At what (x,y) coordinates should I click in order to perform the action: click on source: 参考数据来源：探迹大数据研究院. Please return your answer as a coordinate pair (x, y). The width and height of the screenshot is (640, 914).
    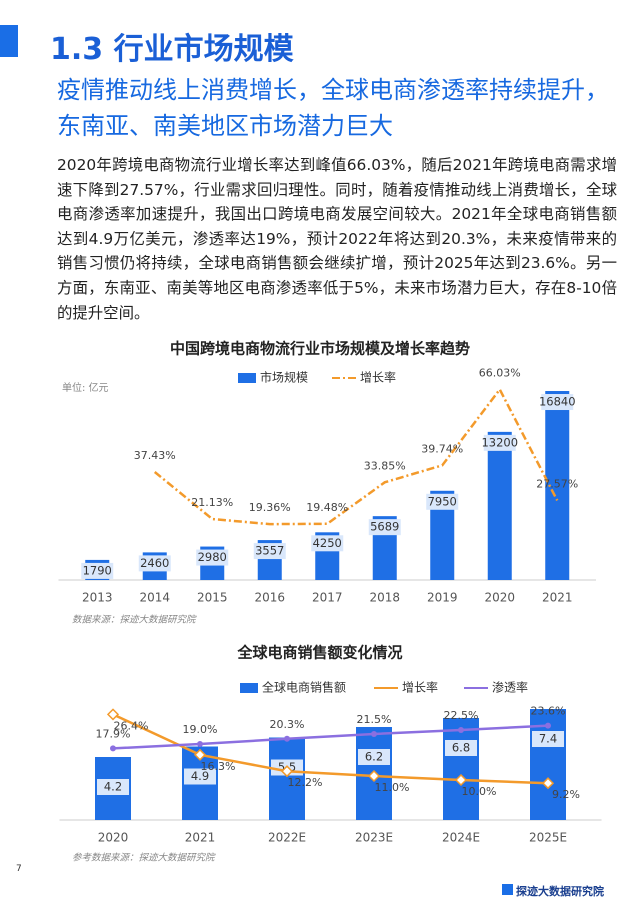
    Looking at the image, I should click on (144, 858).